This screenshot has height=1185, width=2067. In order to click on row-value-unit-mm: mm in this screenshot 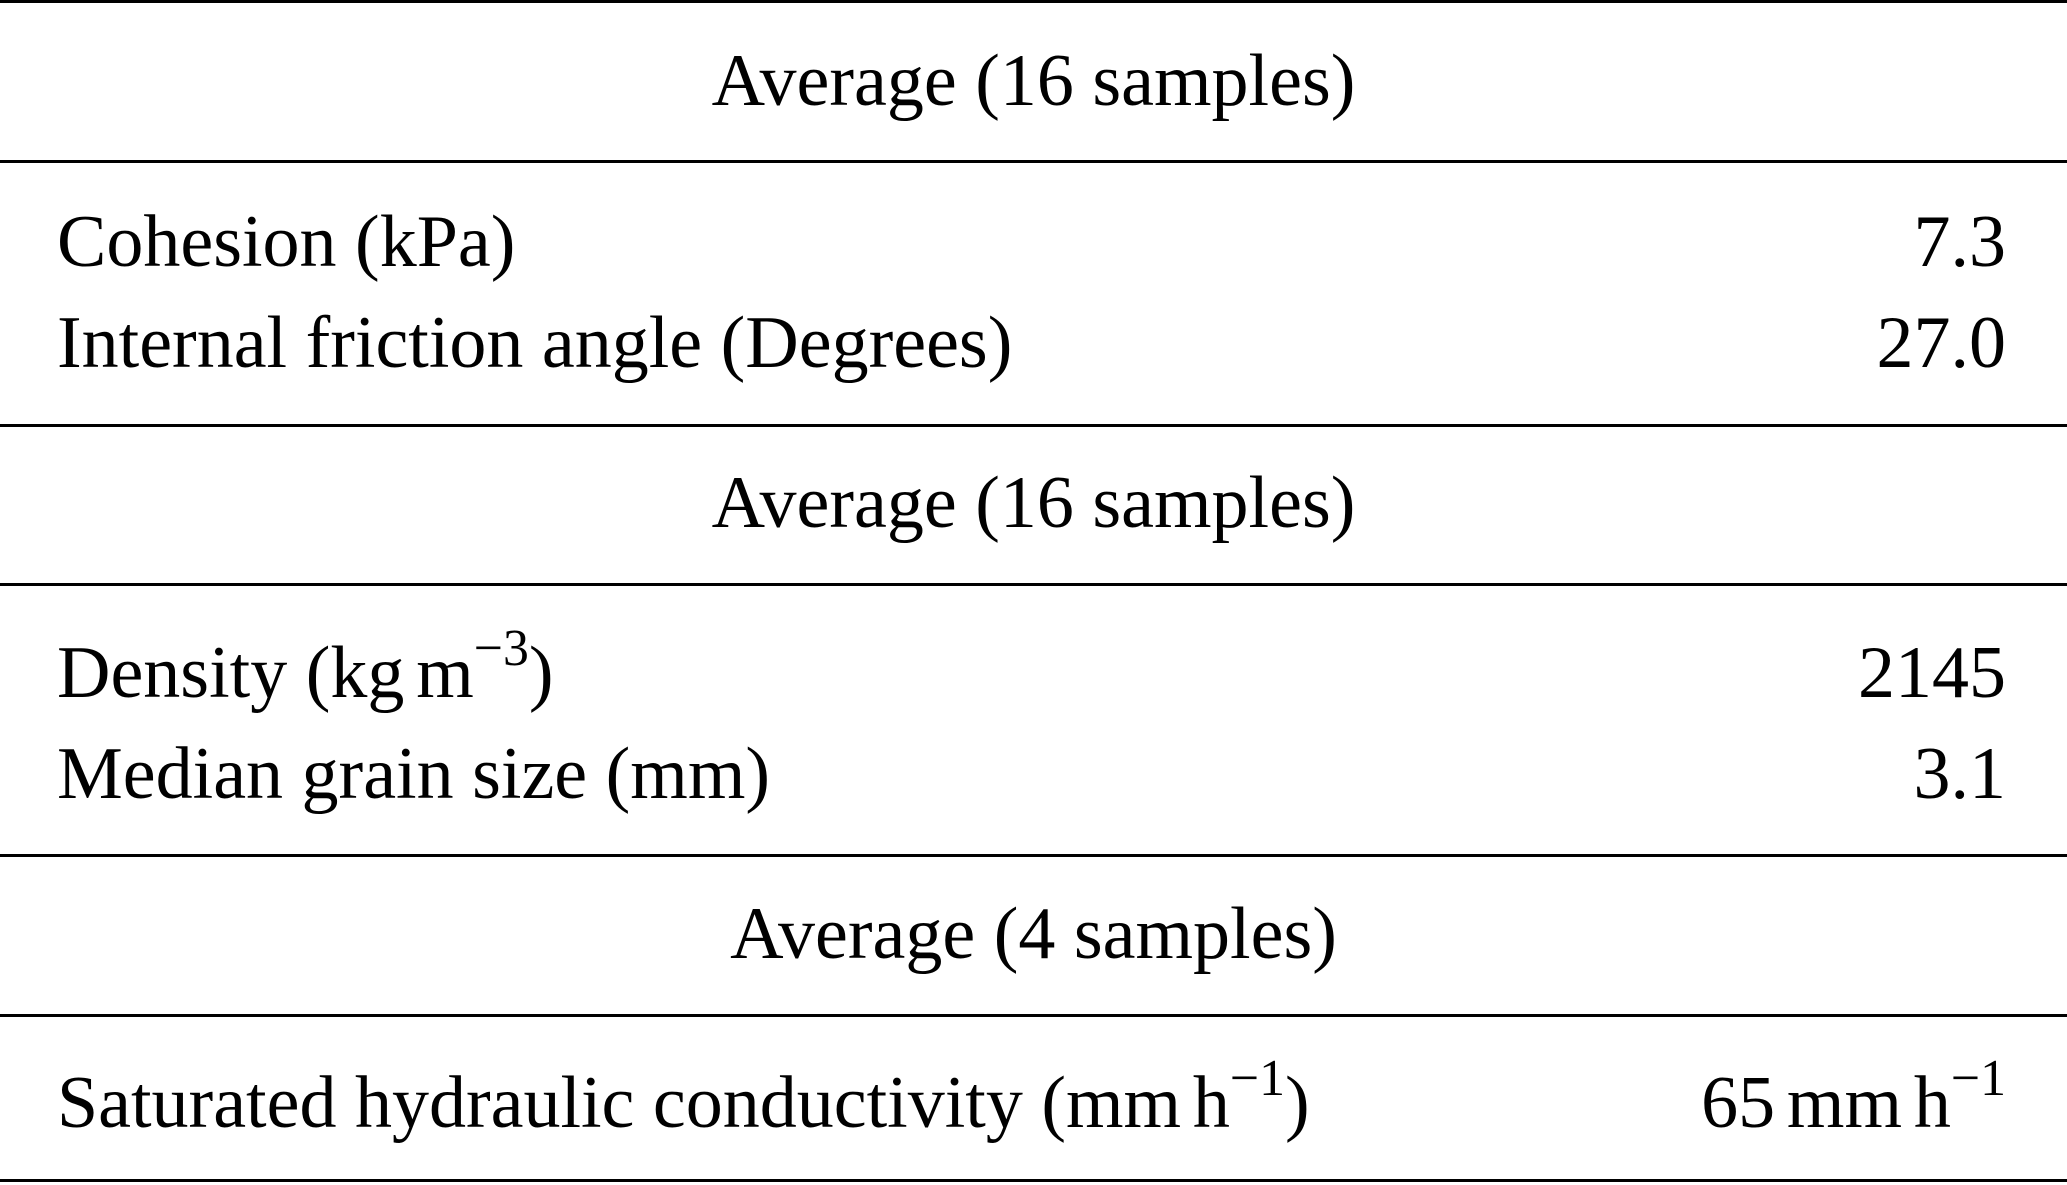, I will do `click(1844, 1103)`.